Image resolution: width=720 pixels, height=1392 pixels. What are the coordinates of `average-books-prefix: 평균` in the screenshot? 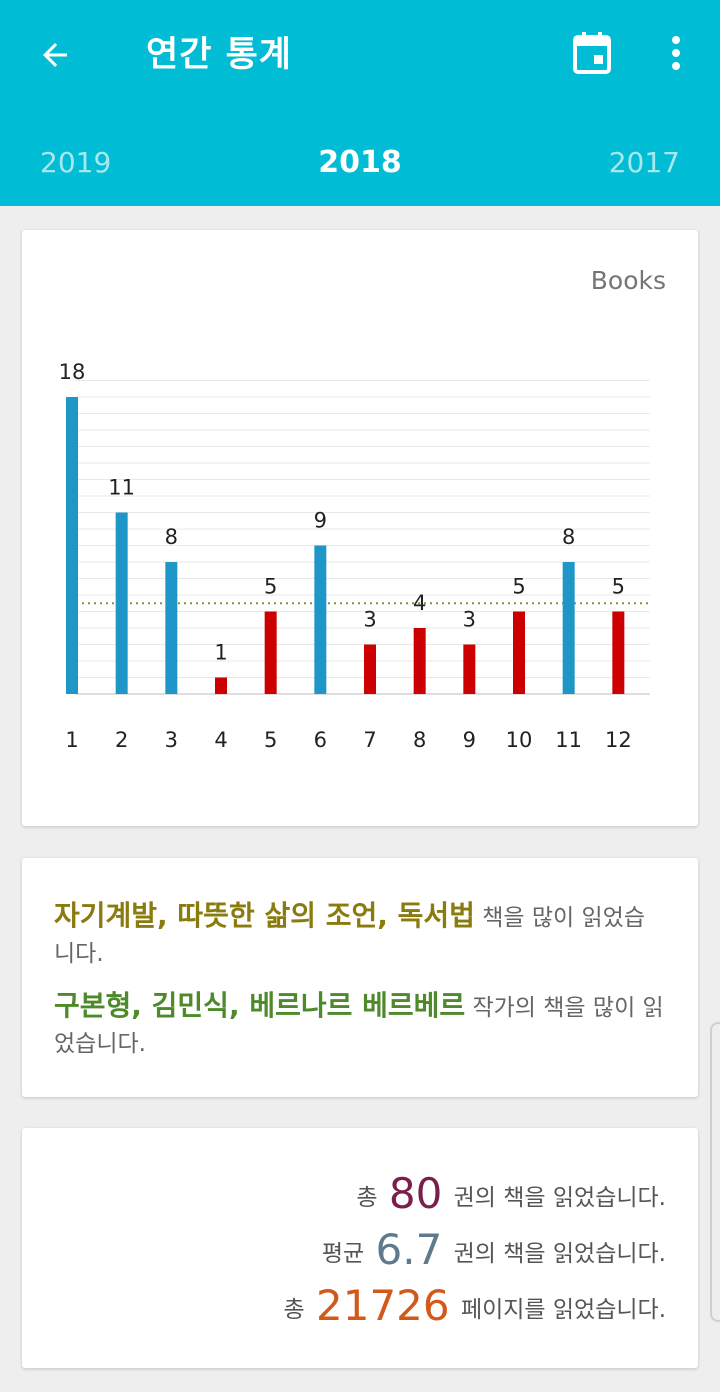 It's located at (343, 1254).